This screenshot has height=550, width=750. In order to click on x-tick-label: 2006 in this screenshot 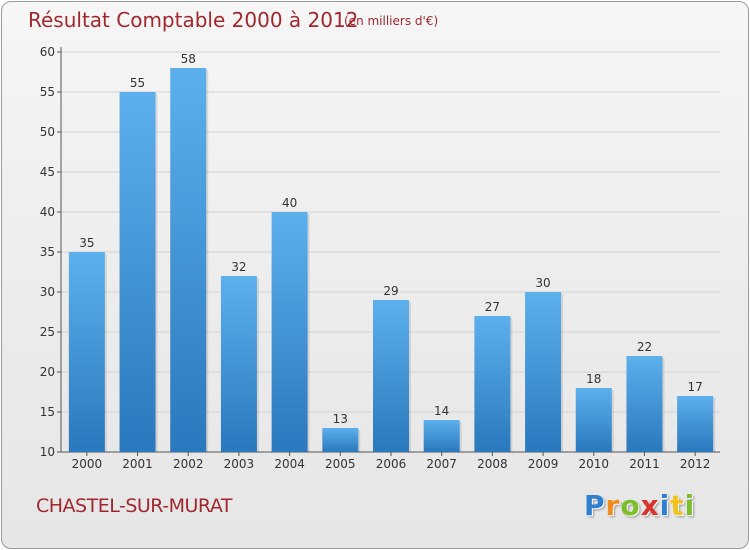, I will do `click(391, 464)`.